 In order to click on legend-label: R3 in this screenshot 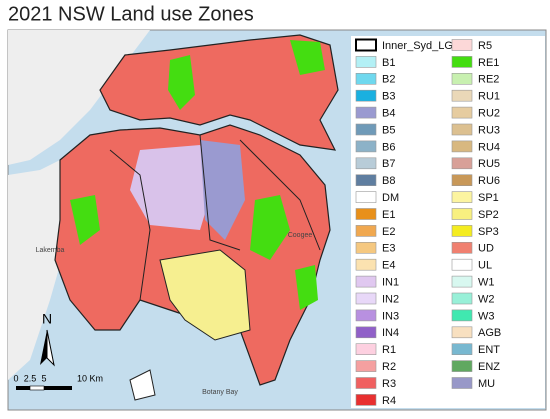, I will do `click(389, 384)`.